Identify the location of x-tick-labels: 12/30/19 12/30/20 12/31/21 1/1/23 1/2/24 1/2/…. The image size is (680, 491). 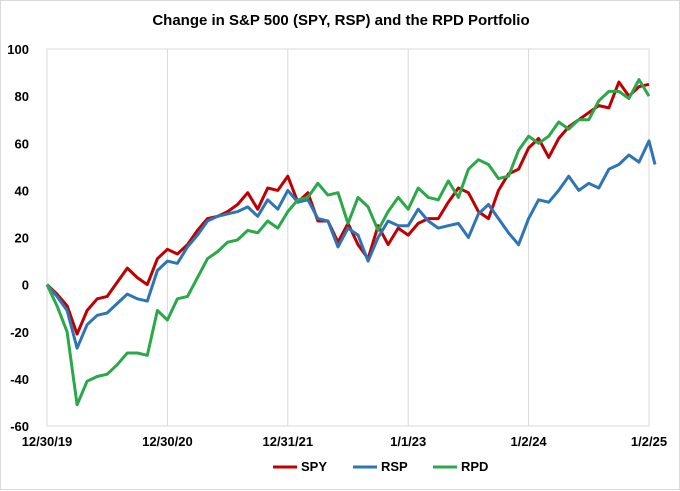
(344, 441).